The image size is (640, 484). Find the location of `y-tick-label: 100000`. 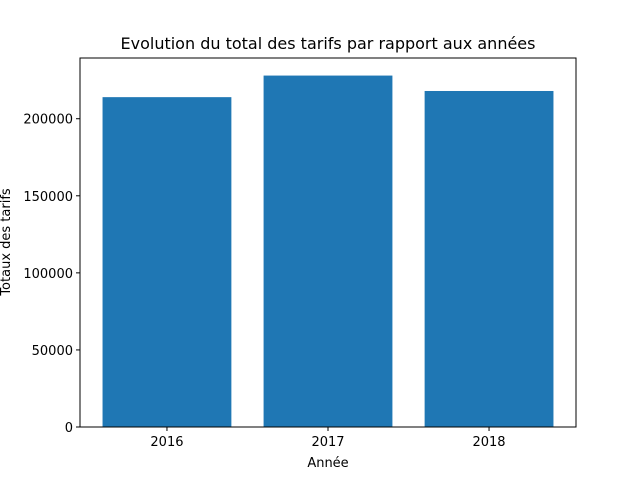

y-tick-label: 100000 is located at coordinates (48, 274).